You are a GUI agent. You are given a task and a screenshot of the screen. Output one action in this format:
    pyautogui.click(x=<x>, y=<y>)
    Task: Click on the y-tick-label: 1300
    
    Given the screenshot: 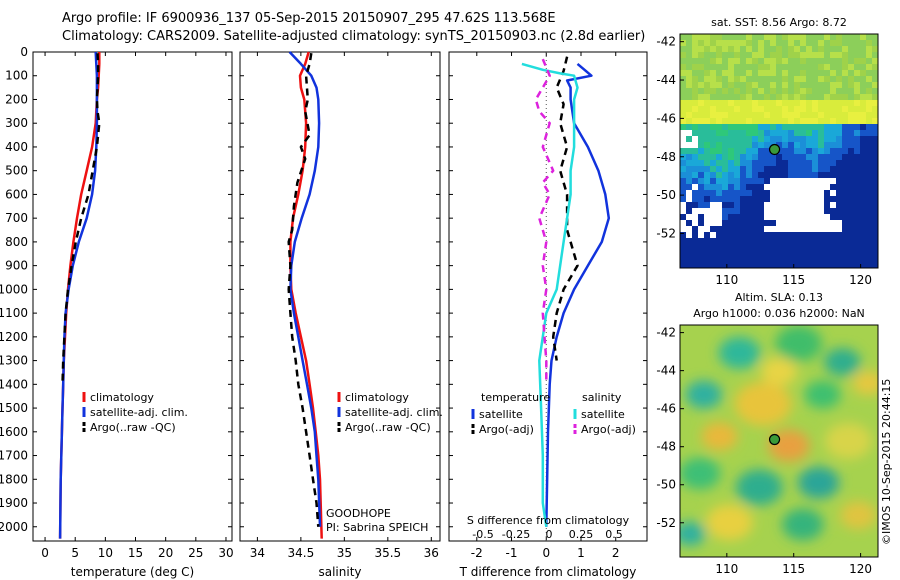 What is the action you would take?
    pyautogui.click(x=14, y=361)
    